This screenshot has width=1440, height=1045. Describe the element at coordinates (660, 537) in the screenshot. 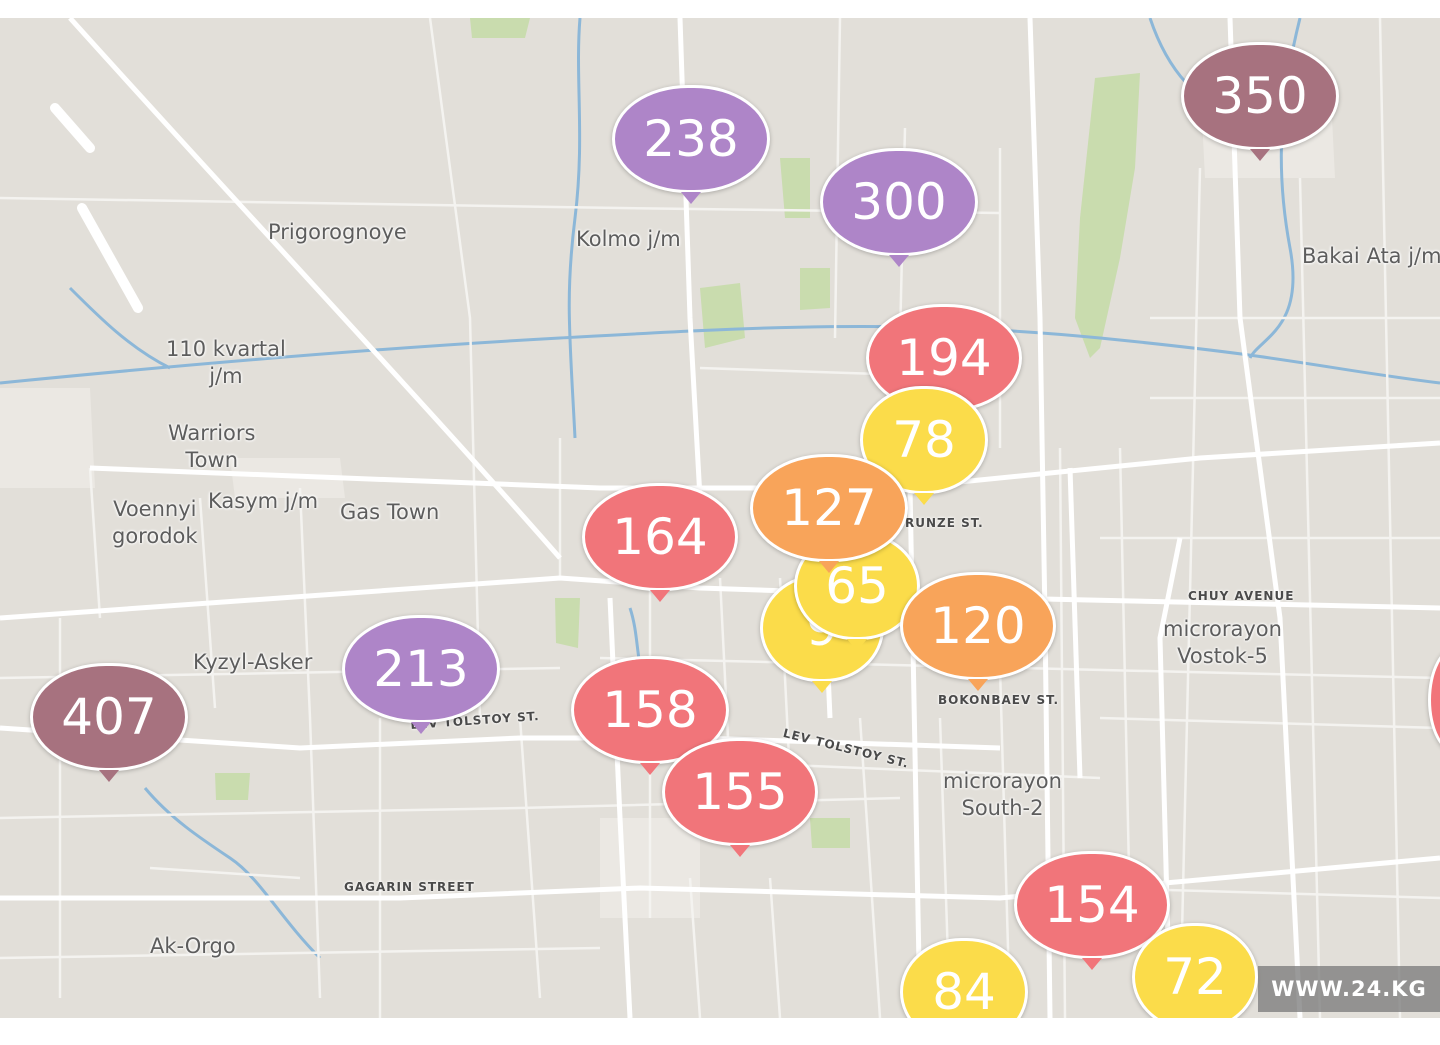

I see `aqi-value: 164` at that location.